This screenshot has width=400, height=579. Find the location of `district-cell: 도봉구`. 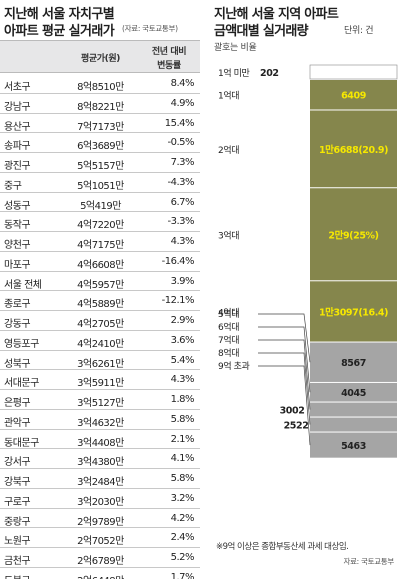

district-cell: 도봉구 is located at coordinates (17, 575).